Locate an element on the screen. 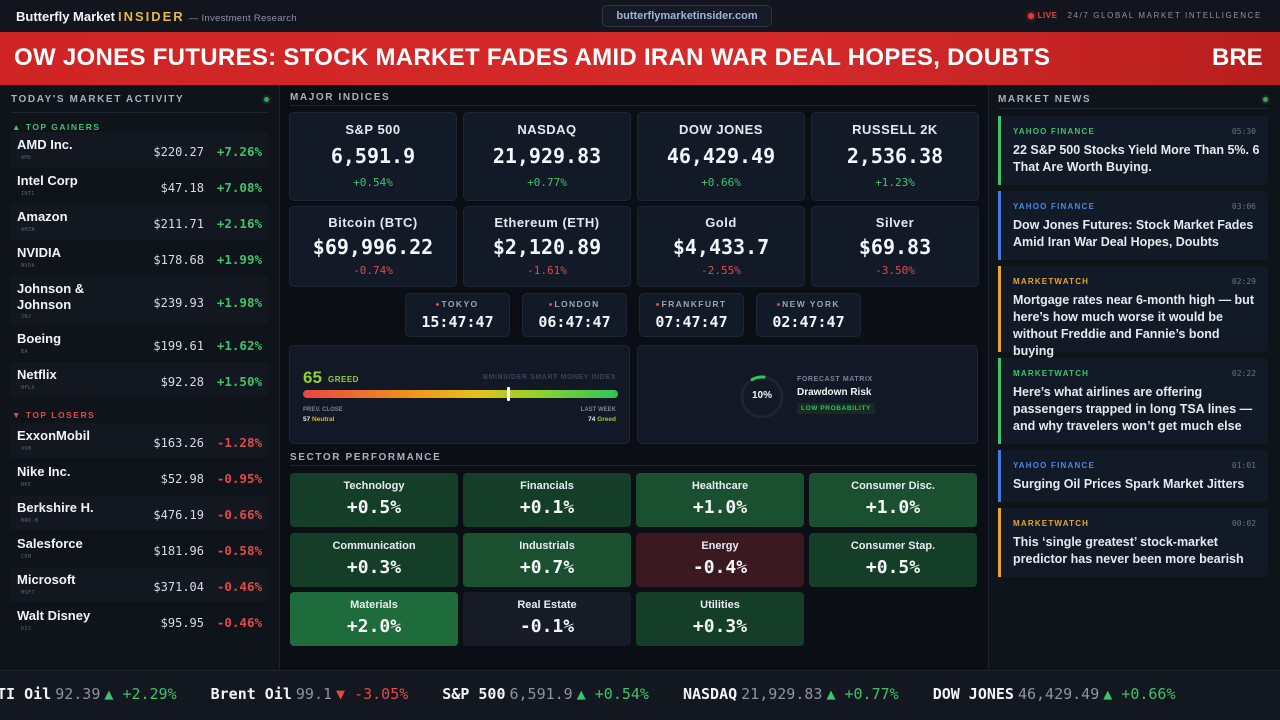  stock-row: ExxonMobil XOM $163.26 -1.28% is located at coordinates (139, 440).